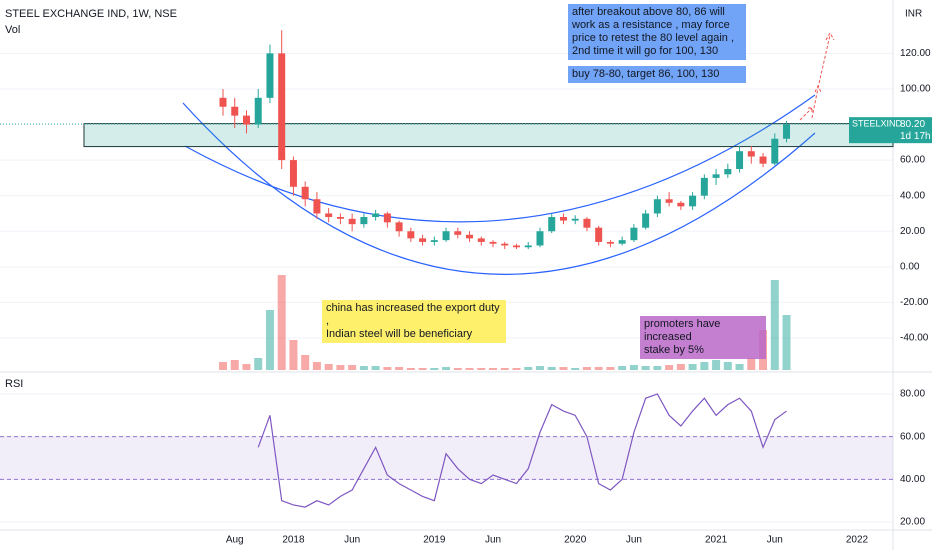  What do you see at coordinates (12, 30) in the screenshot?
I see `volume-label: Vol` at bounding box center [12, 30].